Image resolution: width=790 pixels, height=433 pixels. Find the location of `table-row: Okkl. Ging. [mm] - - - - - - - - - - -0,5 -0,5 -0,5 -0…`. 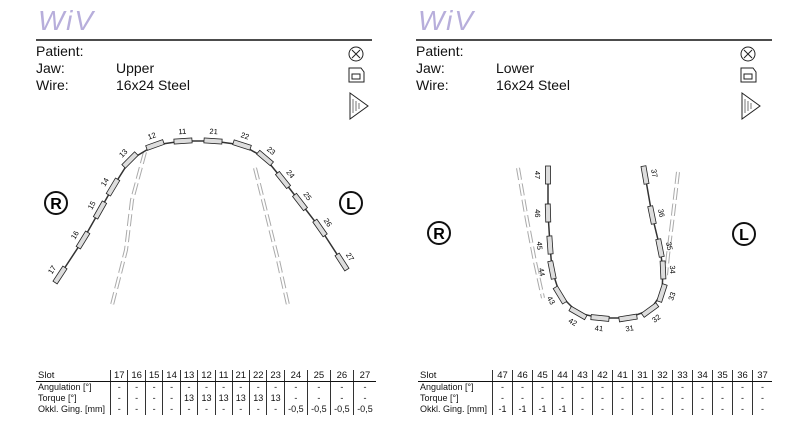

table-row: Okkl. Ging. [mm] - - - - - - - - - - -0,5 -0,5 -0,5 -0… is located at coordinates (206, 409).